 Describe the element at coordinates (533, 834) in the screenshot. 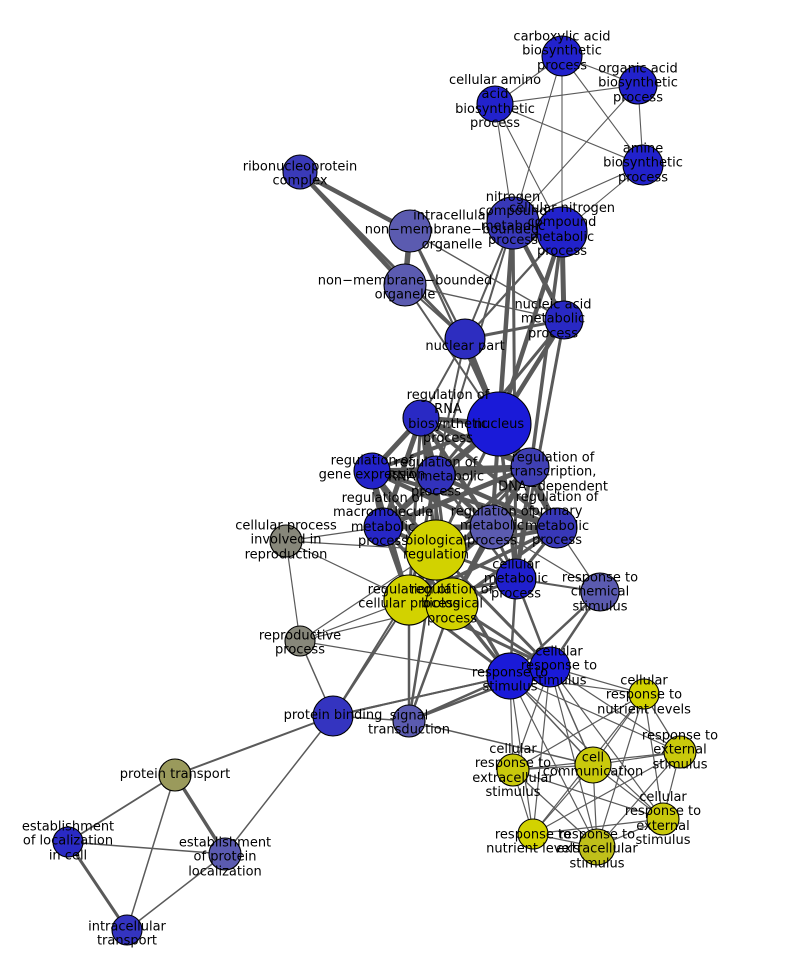

I see `graph-node-response_to_nutrient_levels` at that location.